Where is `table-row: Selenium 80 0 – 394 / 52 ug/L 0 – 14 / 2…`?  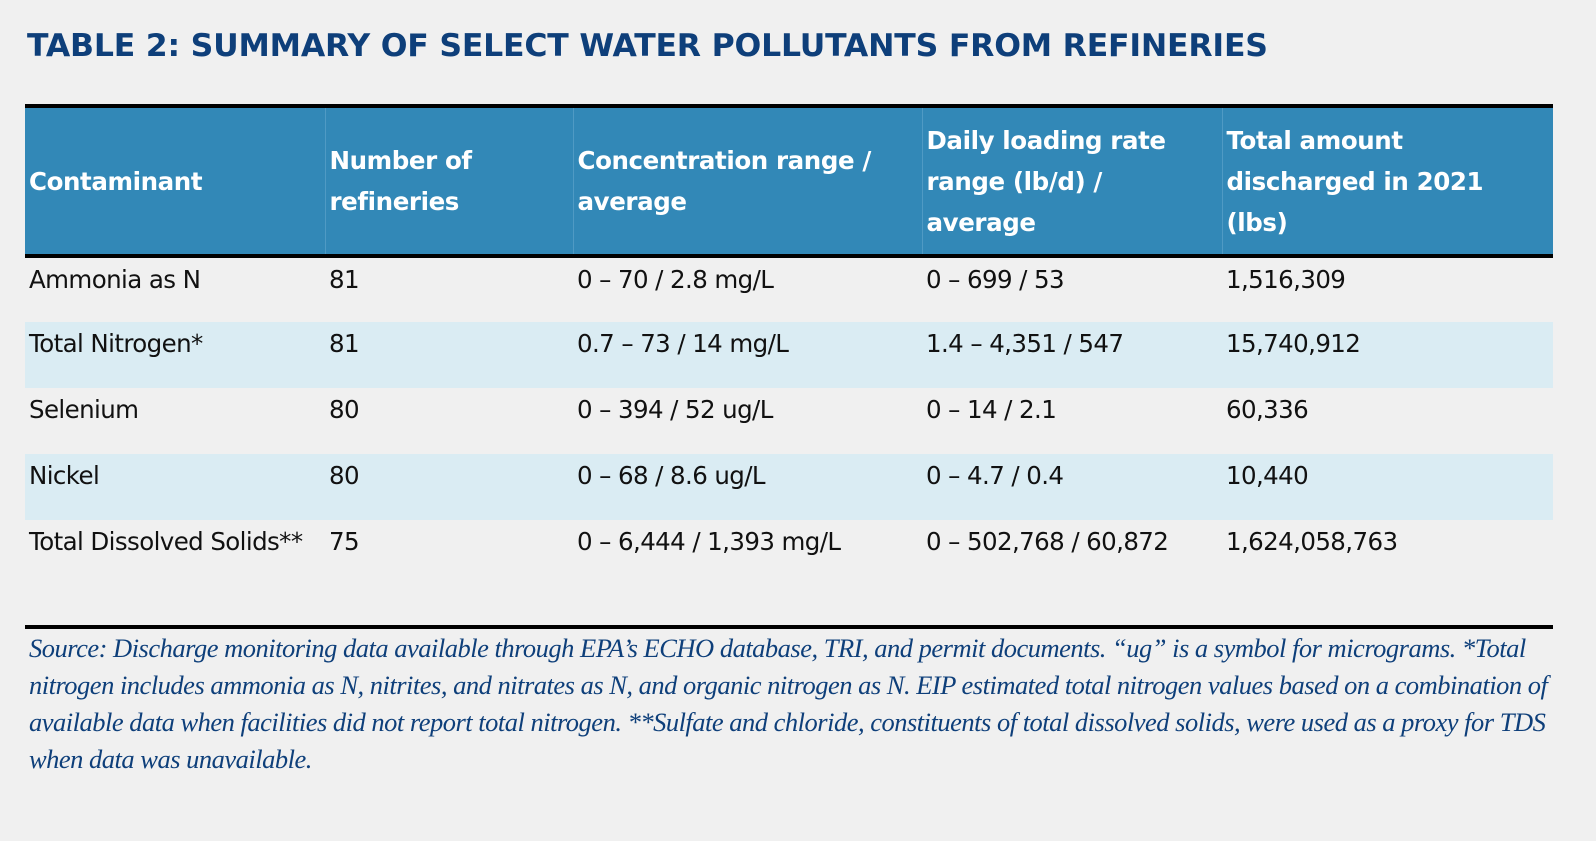
table-row: Selenium 80 0 – 394 / 52 ug/L 0 – 14 / 2… is located at coordinates (789, 421).